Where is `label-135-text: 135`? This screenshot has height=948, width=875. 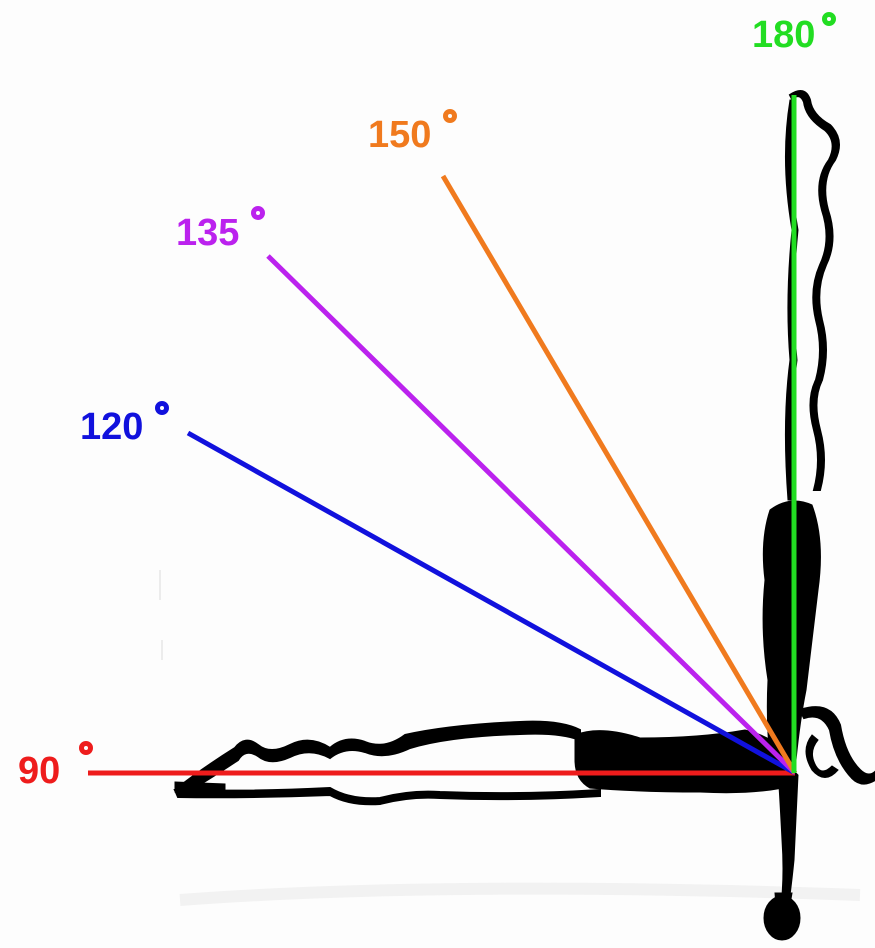 label-135-text: 135 is located at coordinates (208, 233).